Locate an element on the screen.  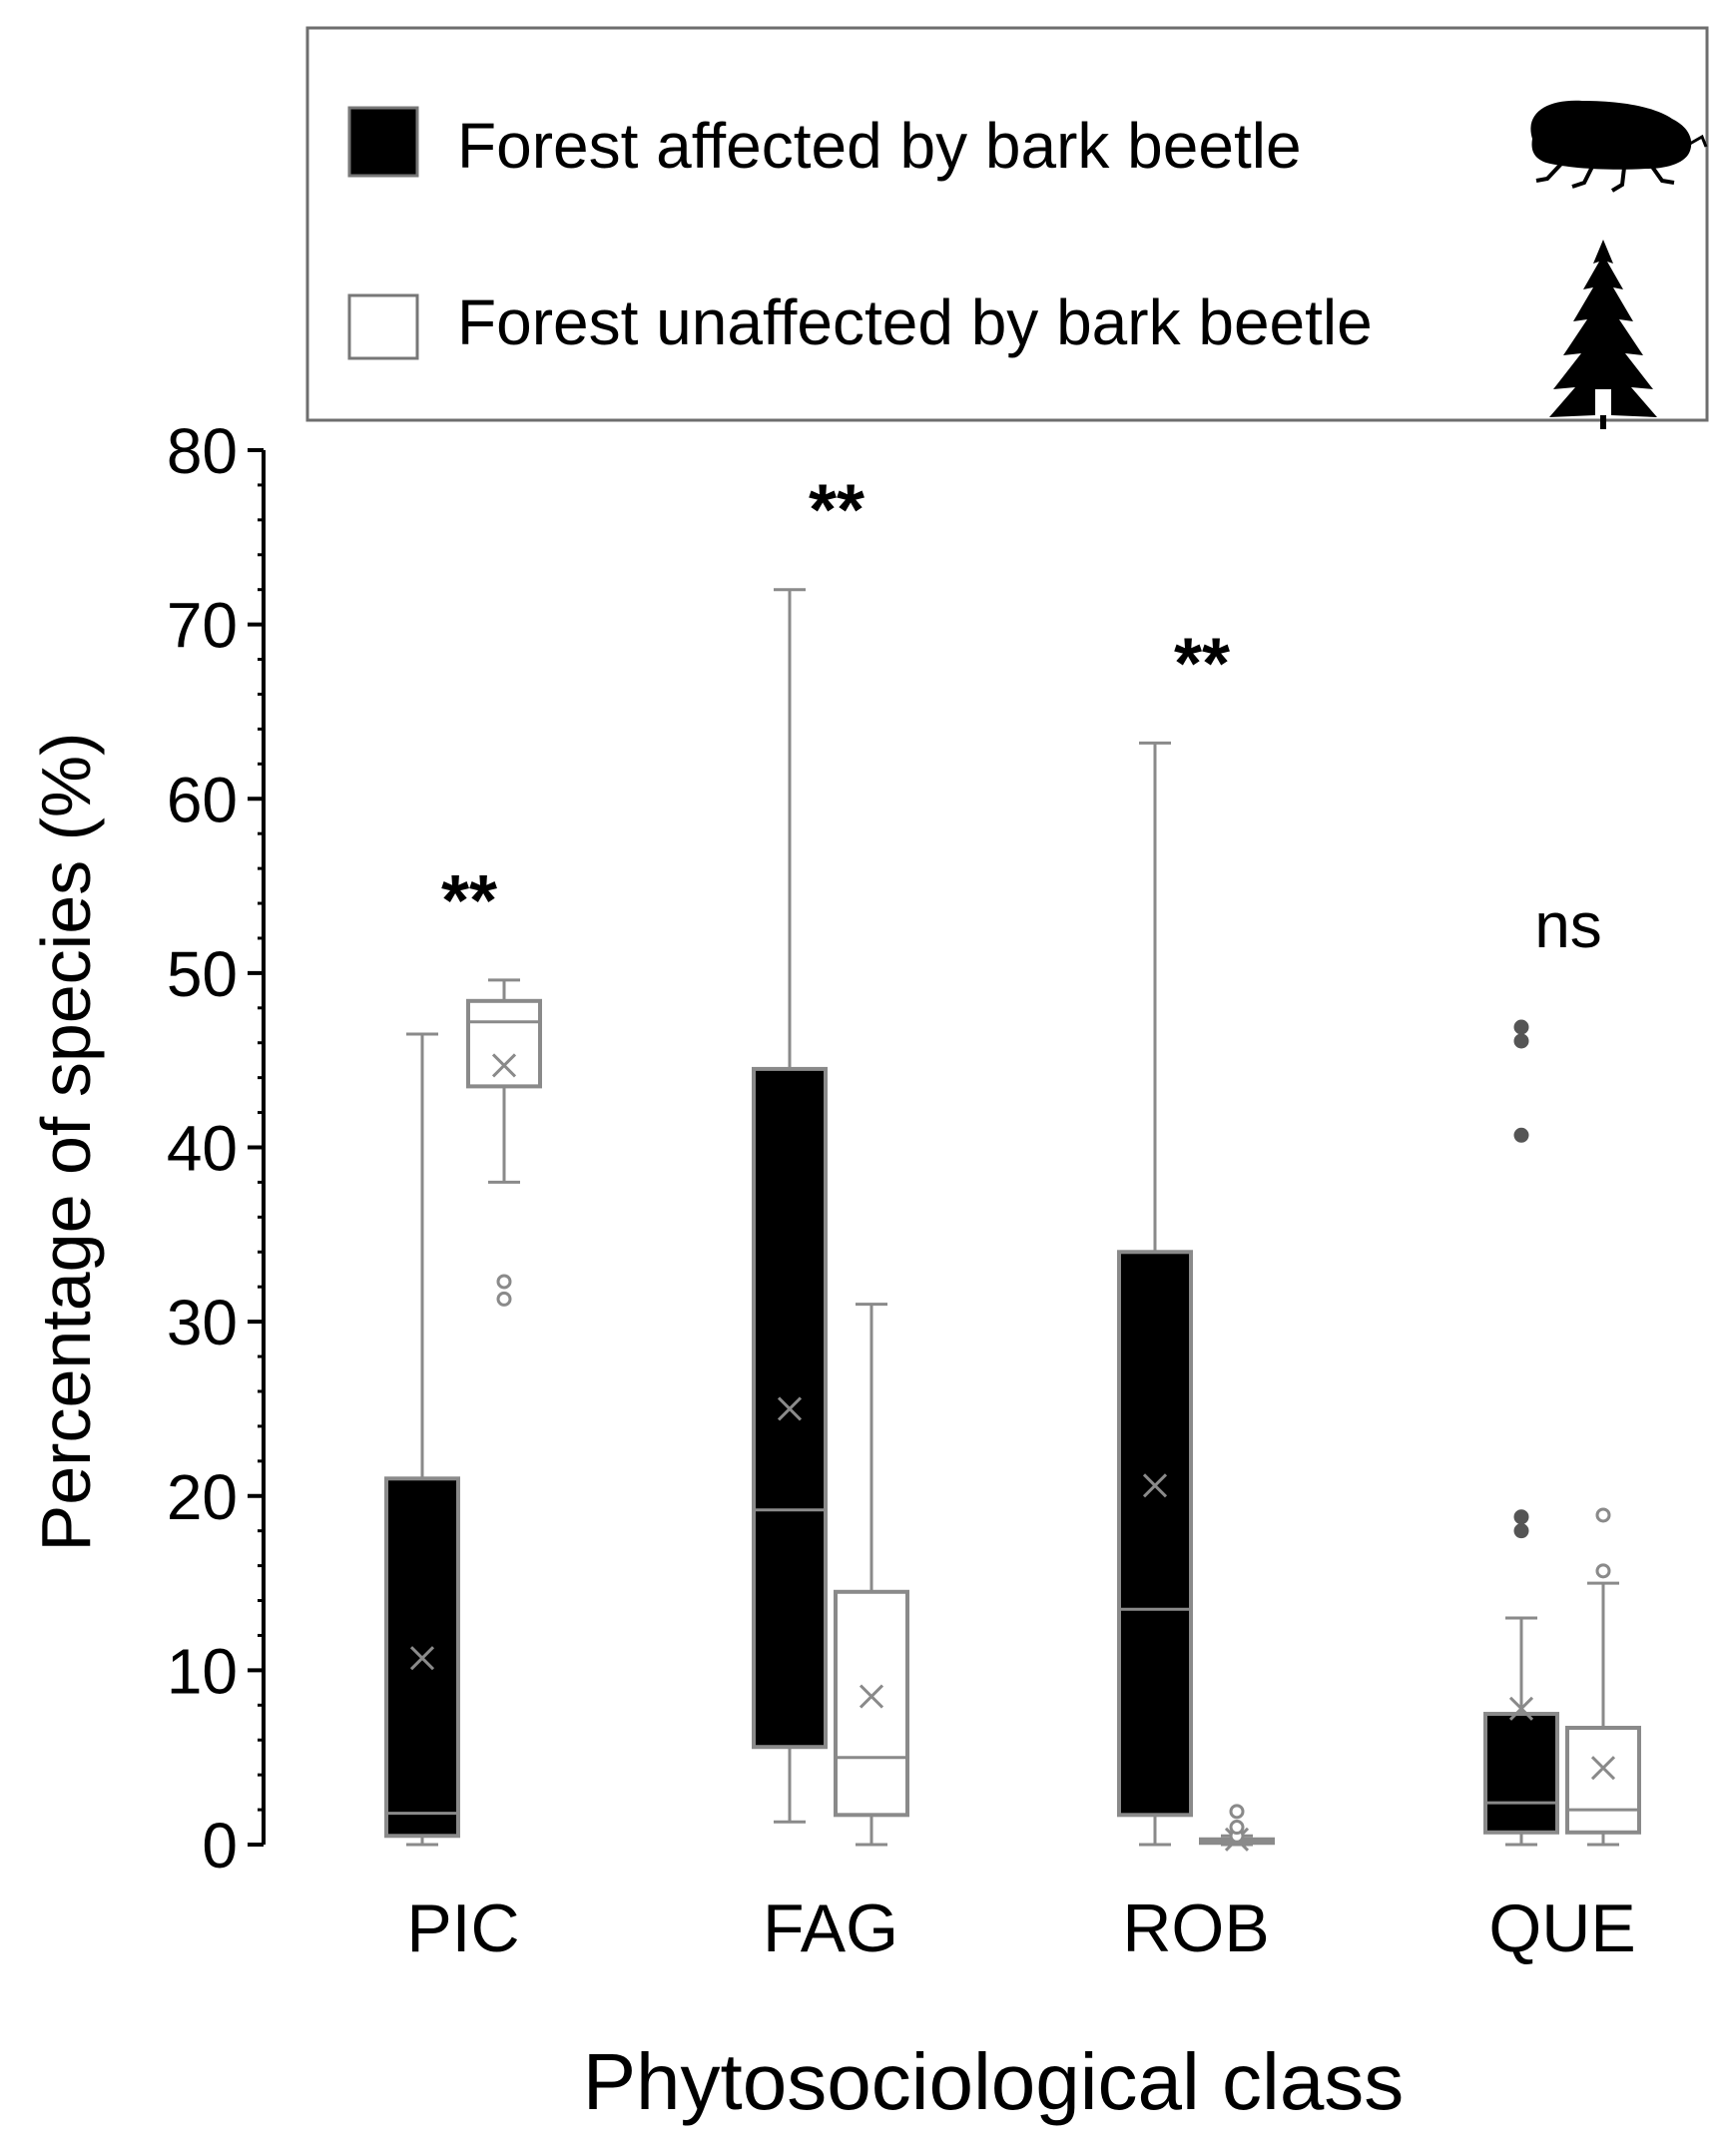
category-label: ROB is located at coordinates (1195, 1928).